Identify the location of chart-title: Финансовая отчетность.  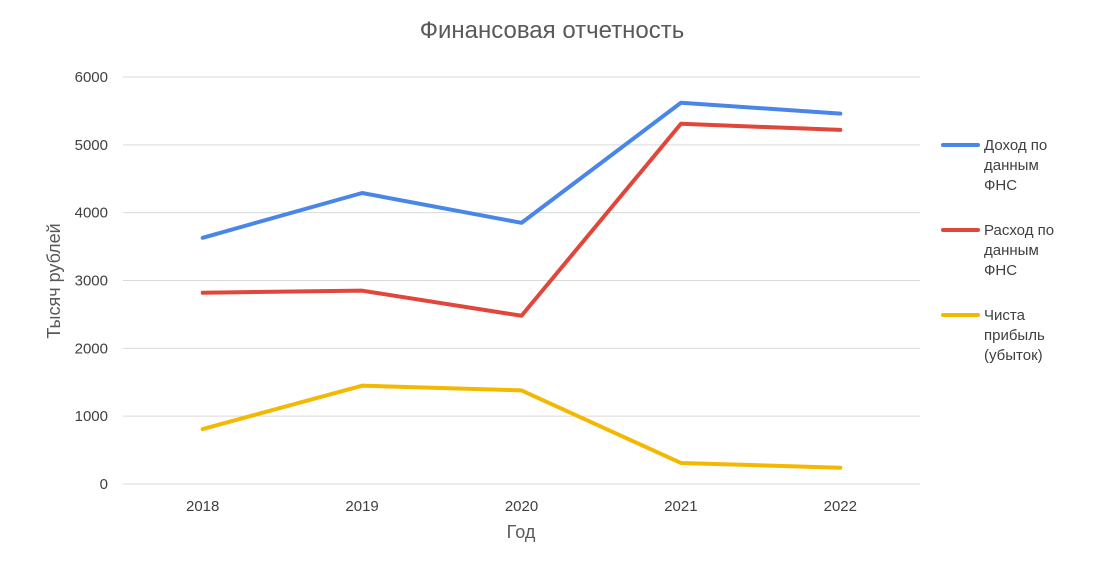
(552, 30).